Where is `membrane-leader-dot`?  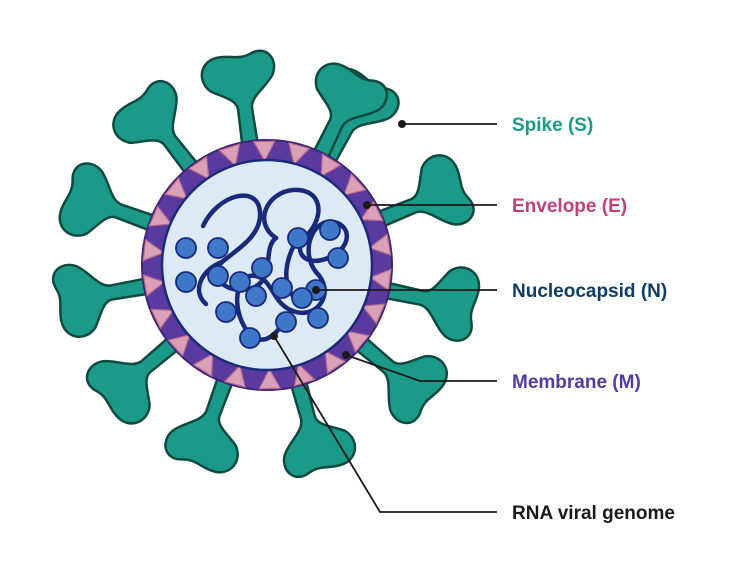
membrane-leader-dot is located at coordinates (346, 355).